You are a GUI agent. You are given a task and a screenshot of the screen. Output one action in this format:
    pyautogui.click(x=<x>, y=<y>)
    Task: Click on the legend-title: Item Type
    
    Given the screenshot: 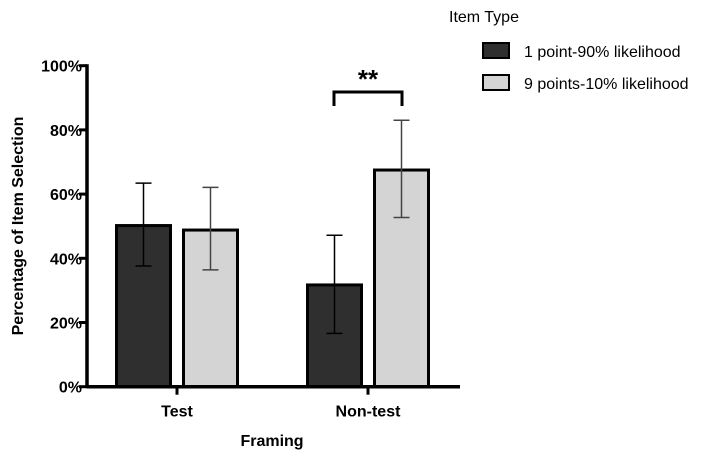 What is the action you would take?
    pyautogui.click(x=484, y=17)
    